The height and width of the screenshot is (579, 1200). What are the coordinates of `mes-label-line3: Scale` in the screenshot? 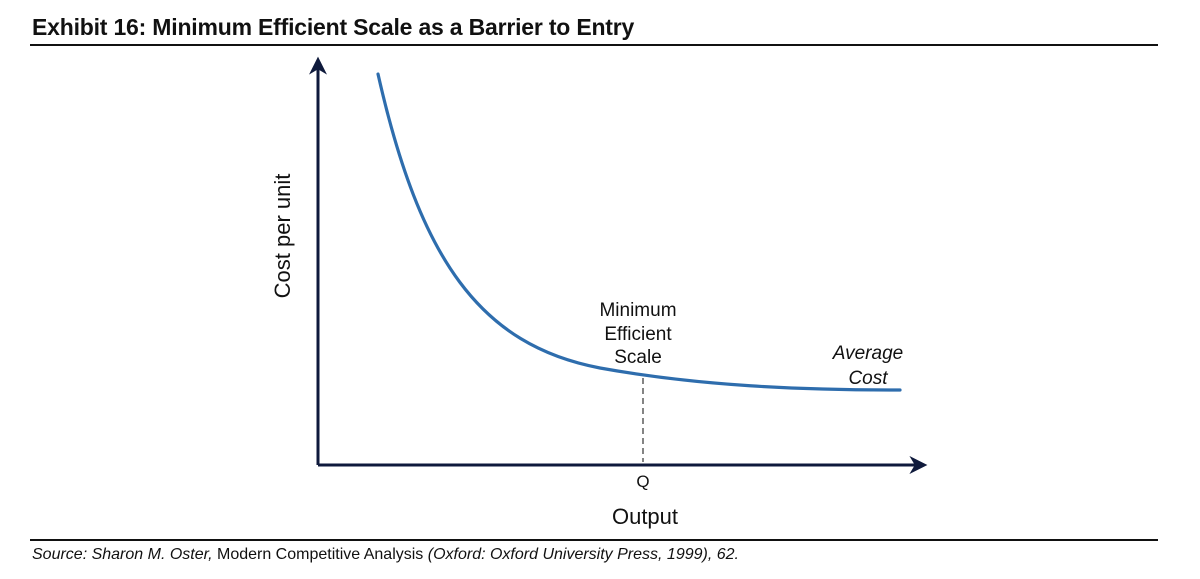 It's located at (638, 357).